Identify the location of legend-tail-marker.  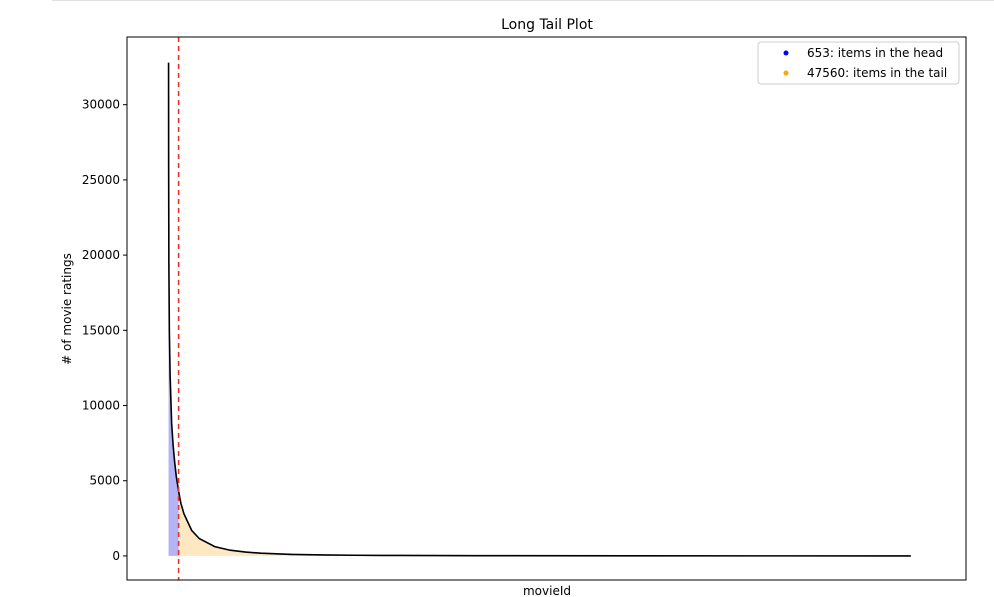
(786, 73).